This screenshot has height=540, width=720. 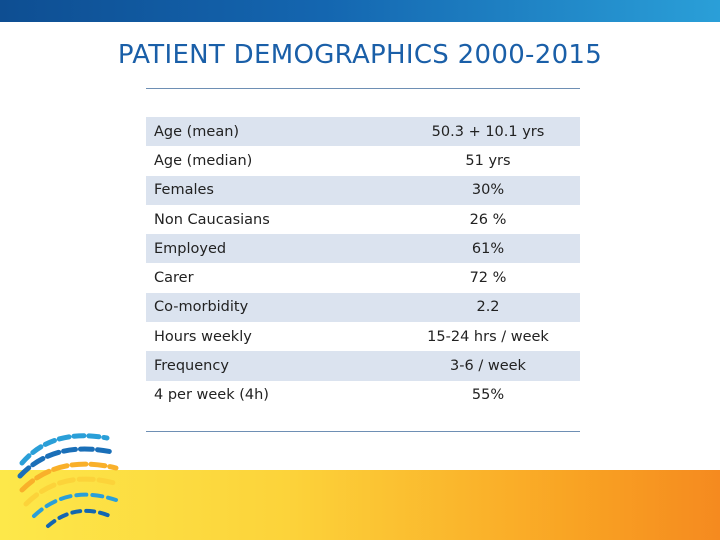 I want to click on table-row: Non Caucasians 26 %, so click(x=363, y=219).